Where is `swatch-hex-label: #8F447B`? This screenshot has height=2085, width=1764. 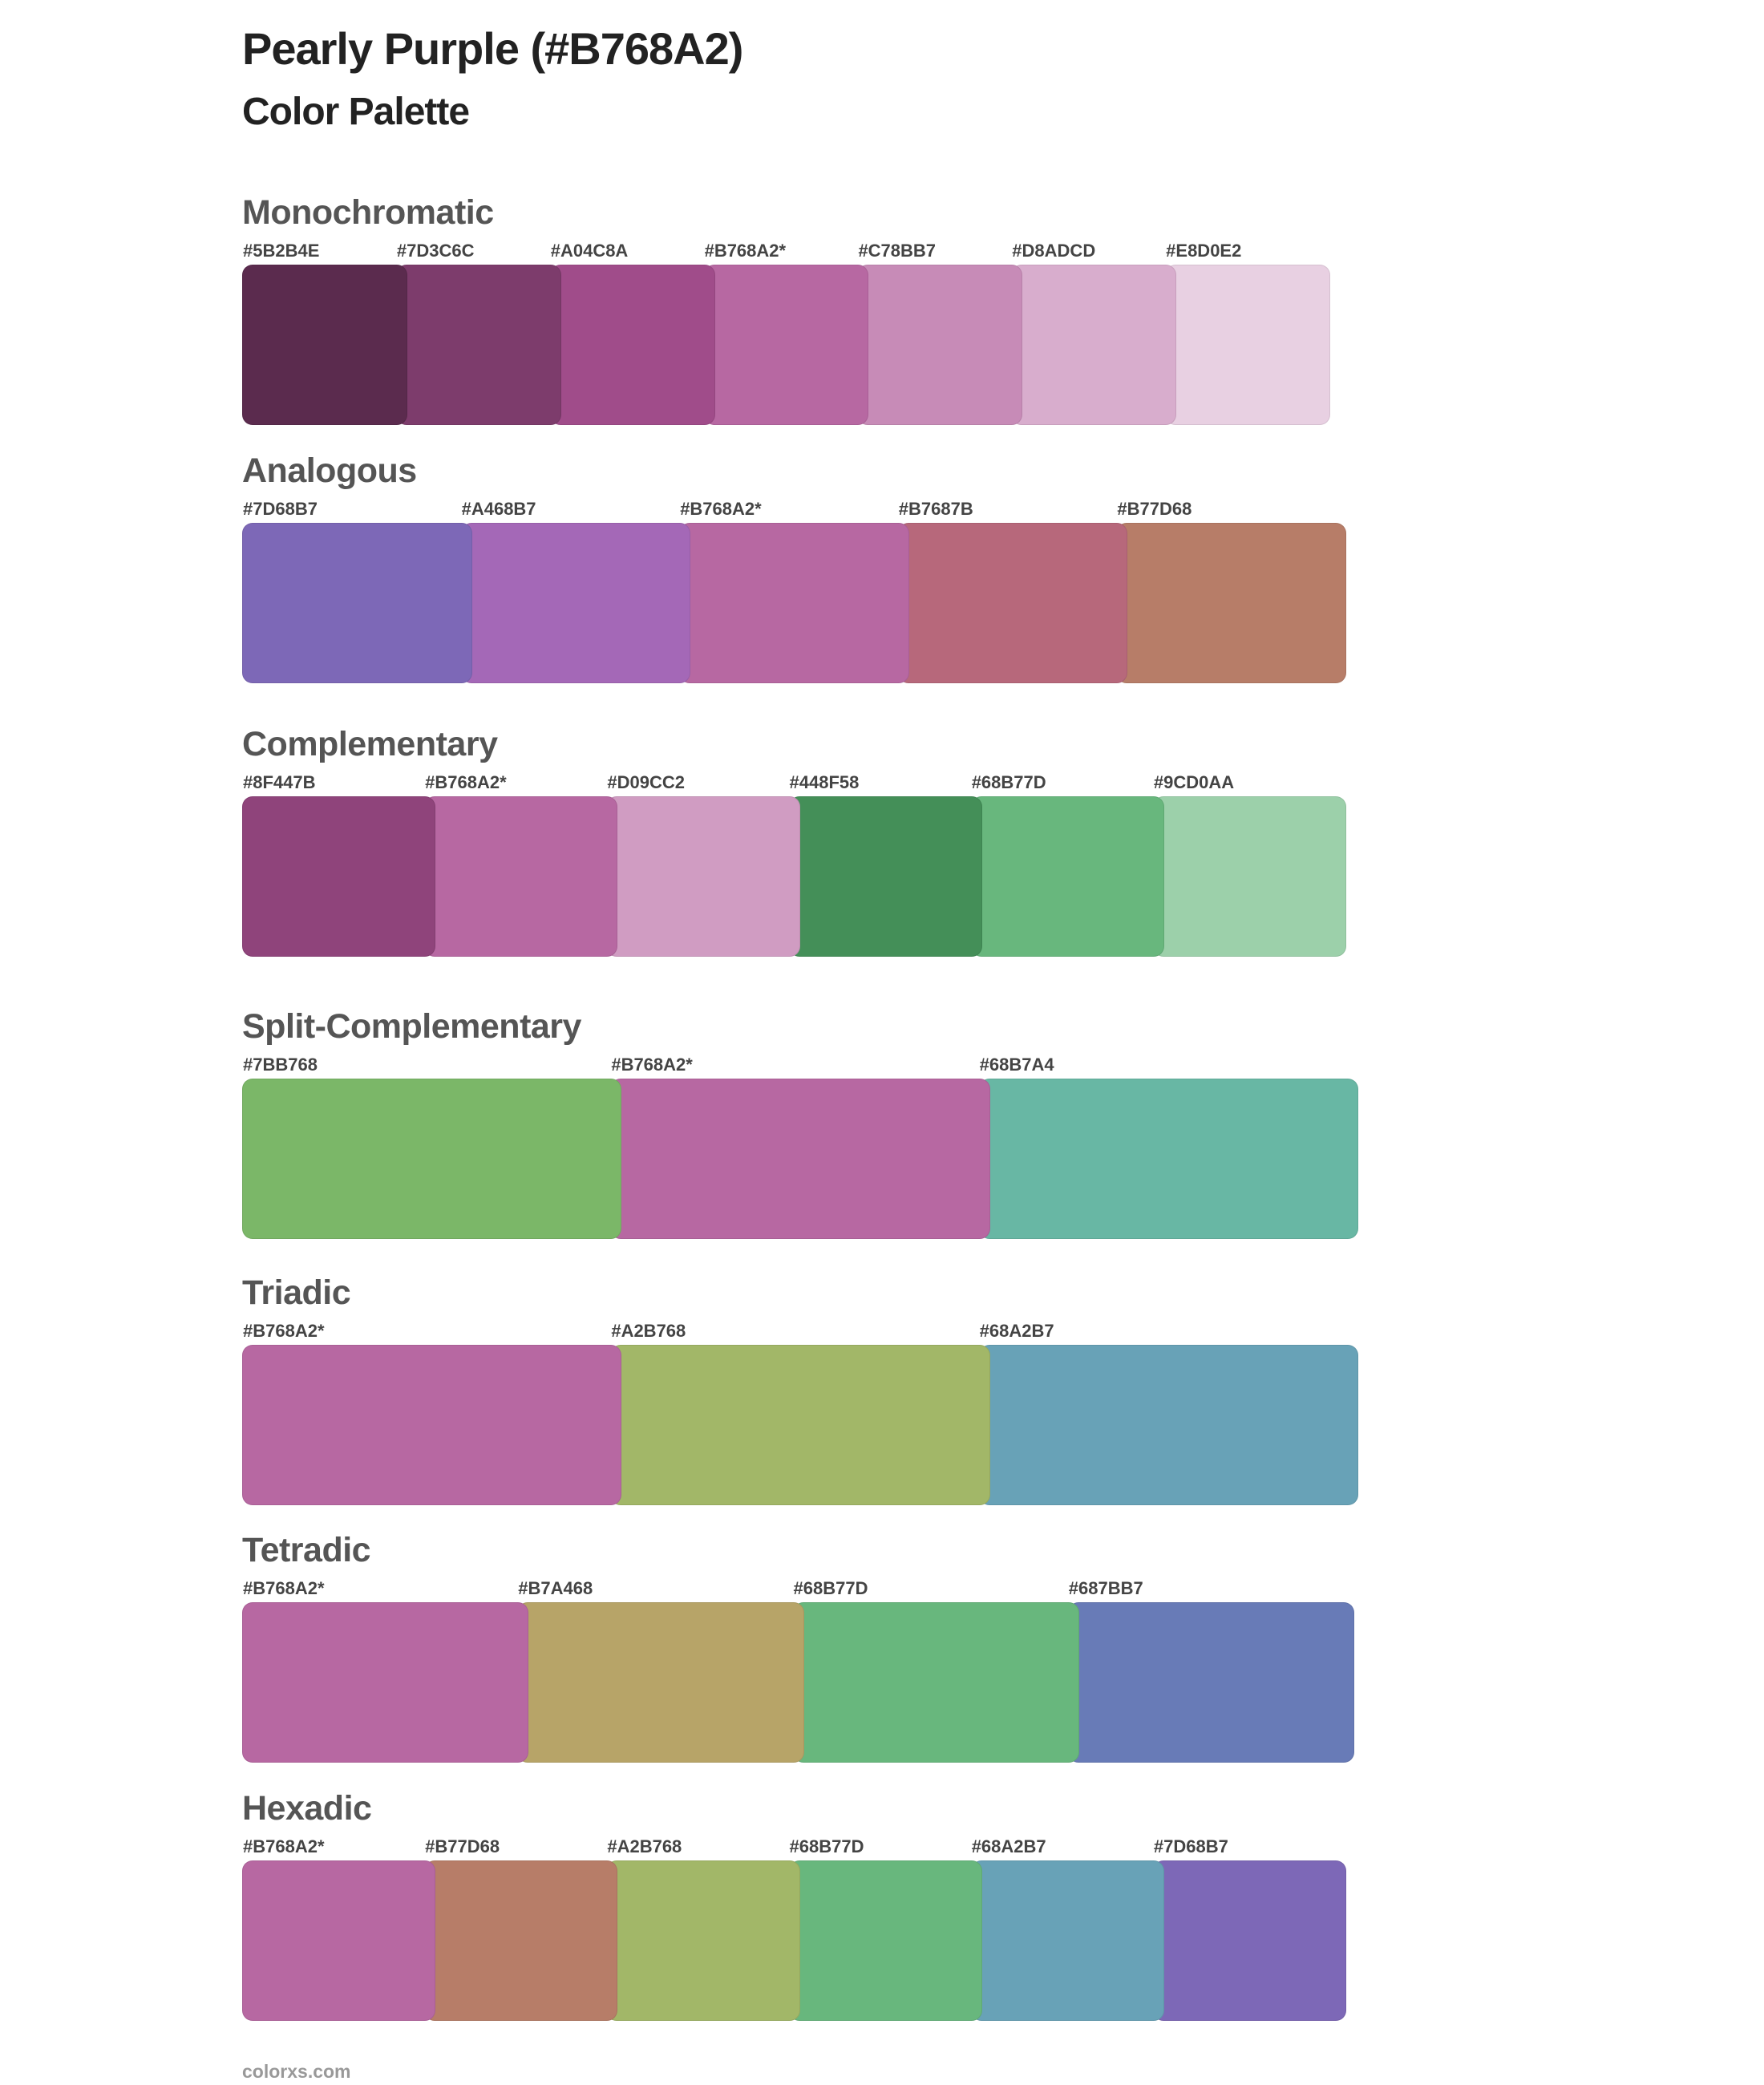 swatch-hex-label: #8F447B is located at coordinates (279, 782).